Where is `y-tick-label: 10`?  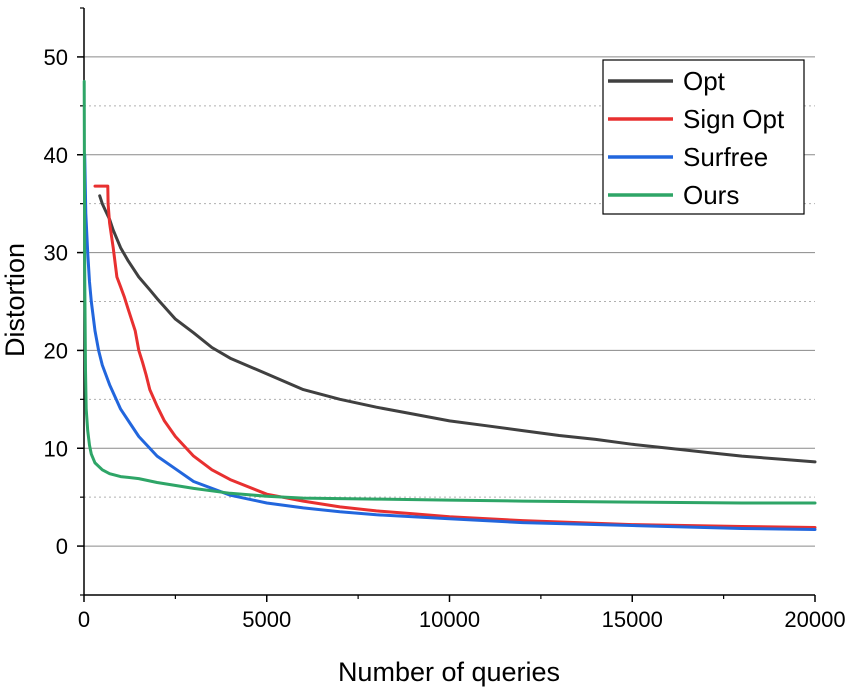
y-tick-label: 10 is located at coordinates (56, 448).